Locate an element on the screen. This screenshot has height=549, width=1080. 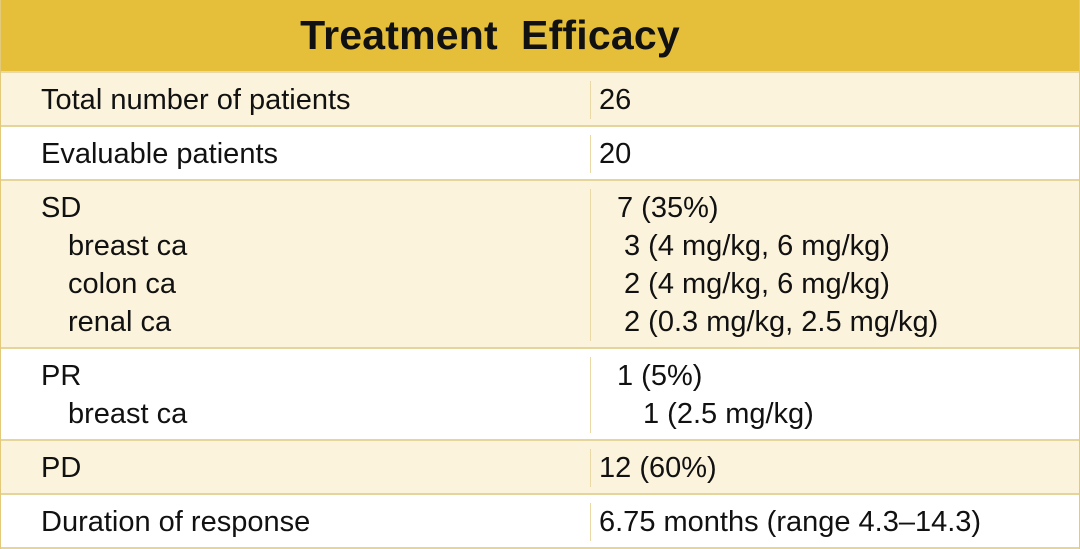
table-header: Treatment Efficacy is located at coordinates (540, 36).